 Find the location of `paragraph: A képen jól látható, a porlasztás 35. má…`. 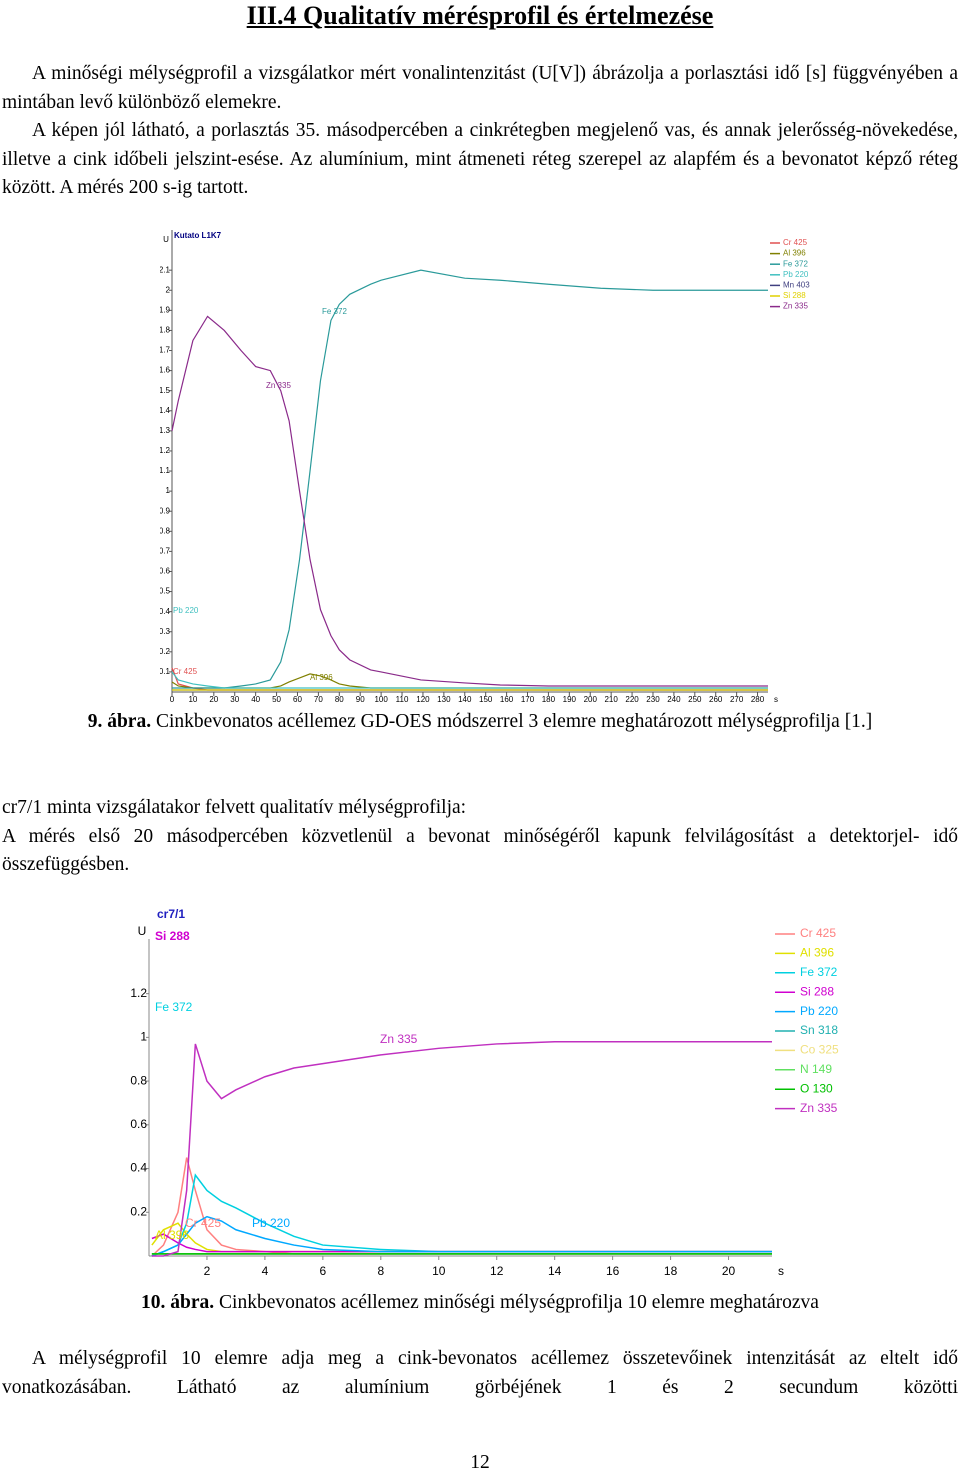

paragraph: A képen jól látható, a porlasztás 35. má… is located at coordinates (480, 159).